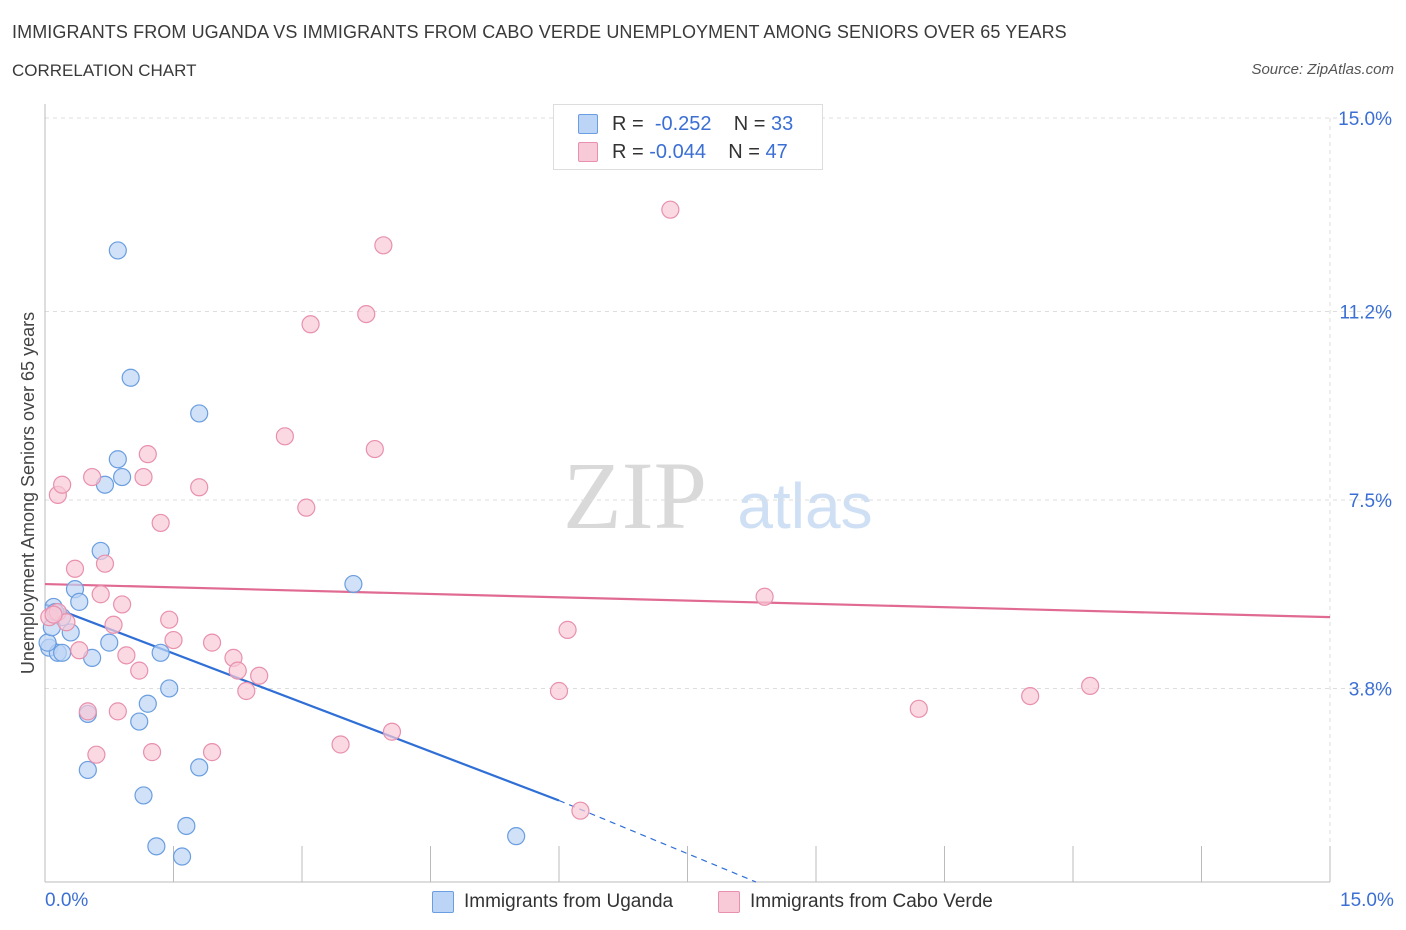  What do you see at coordinates (1370, 689) in the screenshot?
I see `y-tick-label: 3.8%` at bounding box center [1370, 689].